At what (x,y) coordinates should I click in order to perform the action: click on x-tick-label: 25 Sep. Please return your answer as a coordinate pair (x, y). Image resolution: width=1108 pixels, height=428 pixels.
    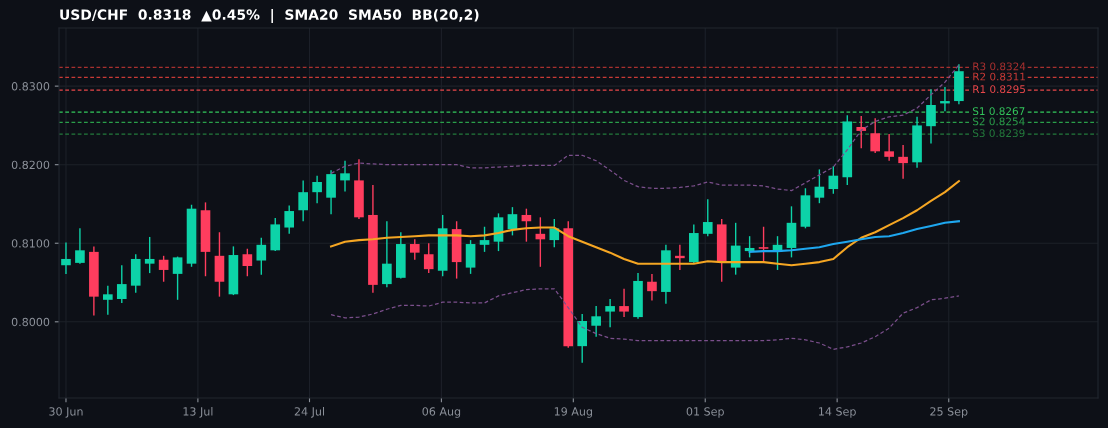
    Looking at the image, I should click on (949, 412).